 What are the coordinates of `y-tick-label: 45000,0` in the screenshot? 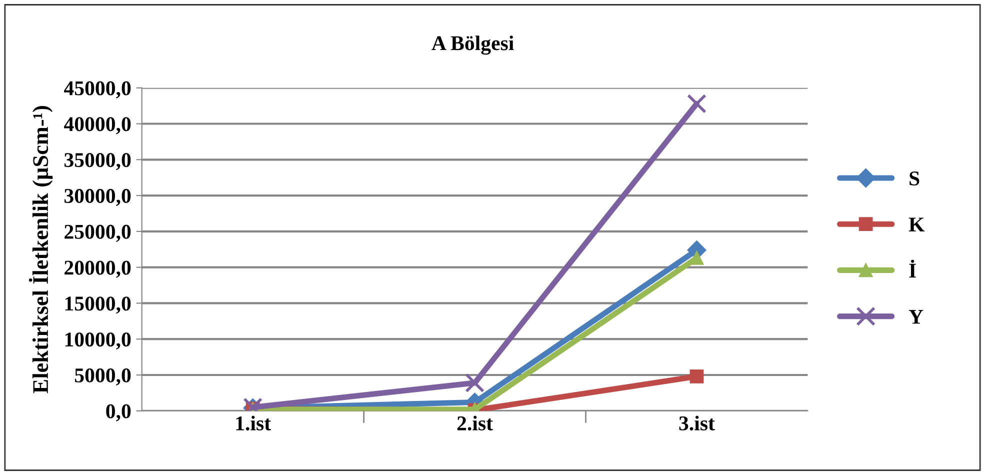 It's located at (97, 89).